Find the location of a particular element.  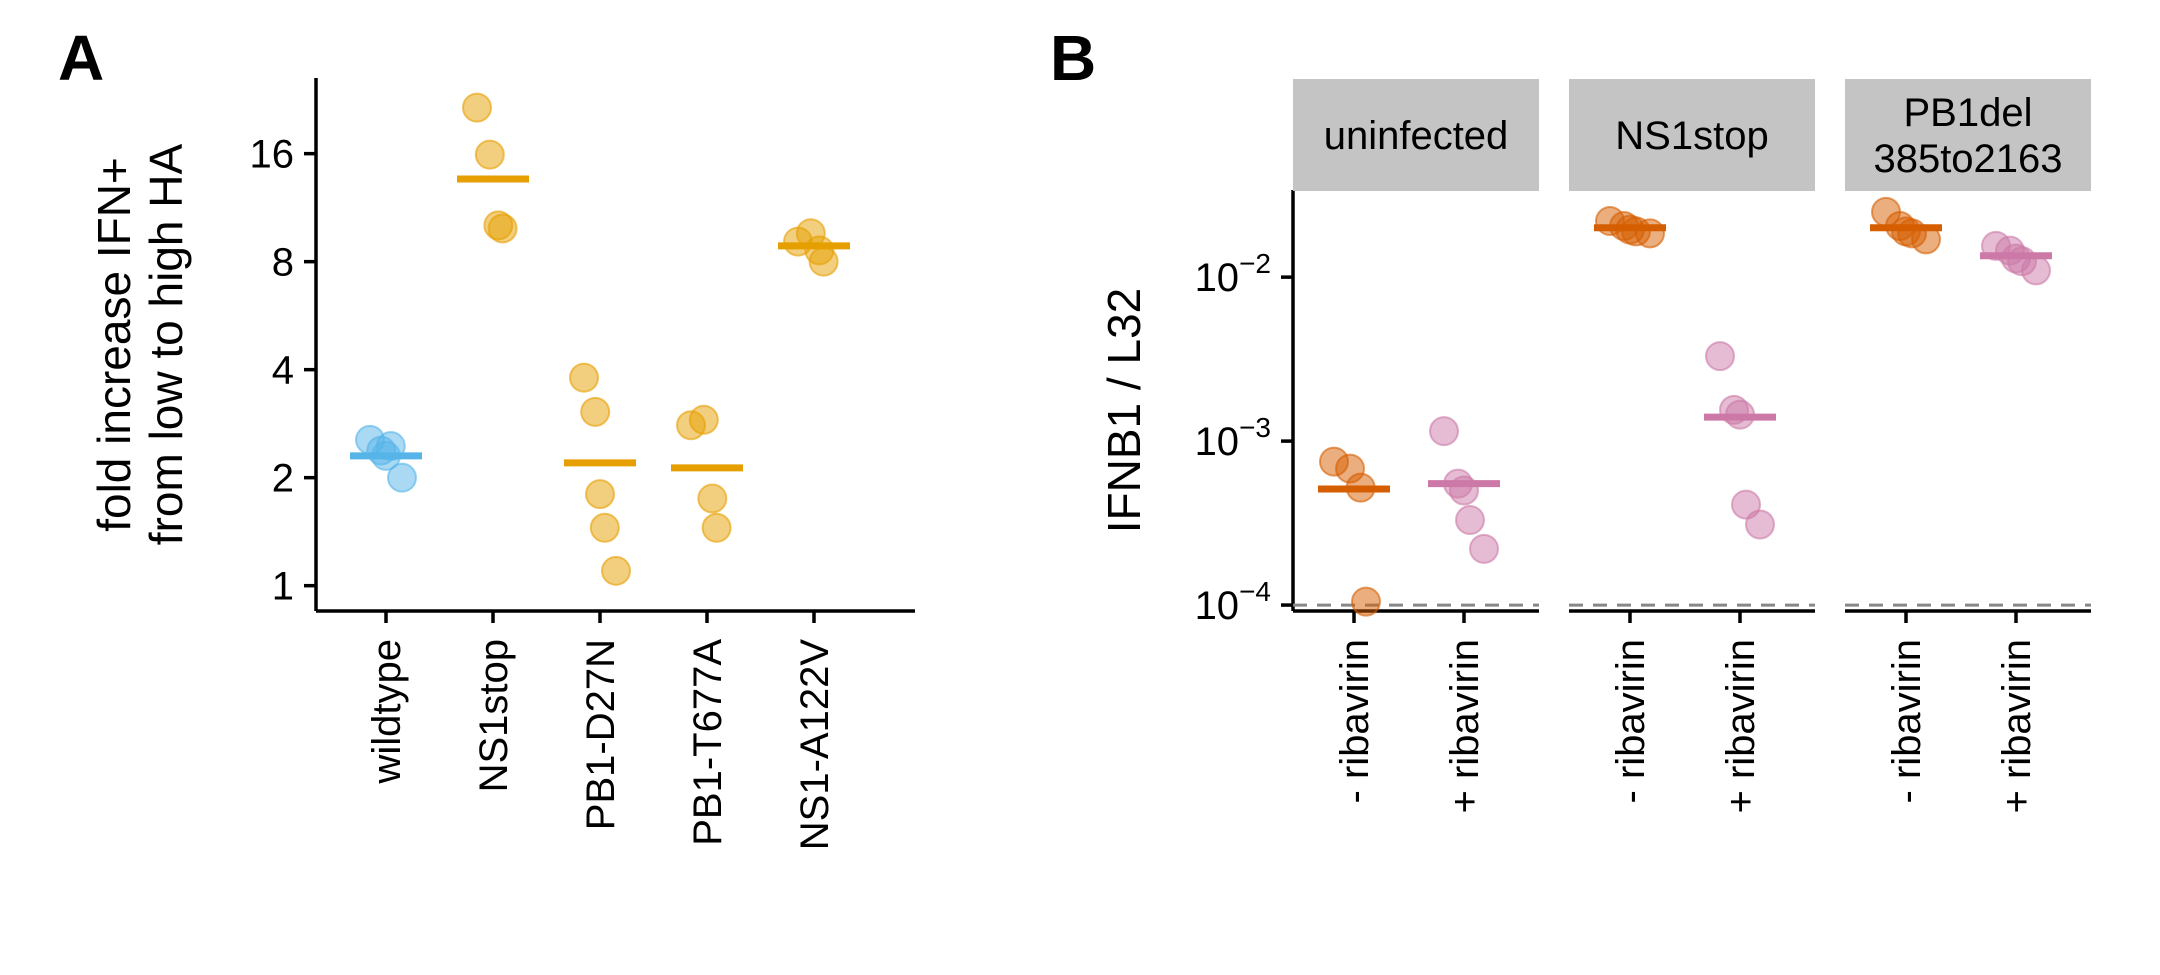

y-tick-label: 1 is located at coordinates (283, 587).